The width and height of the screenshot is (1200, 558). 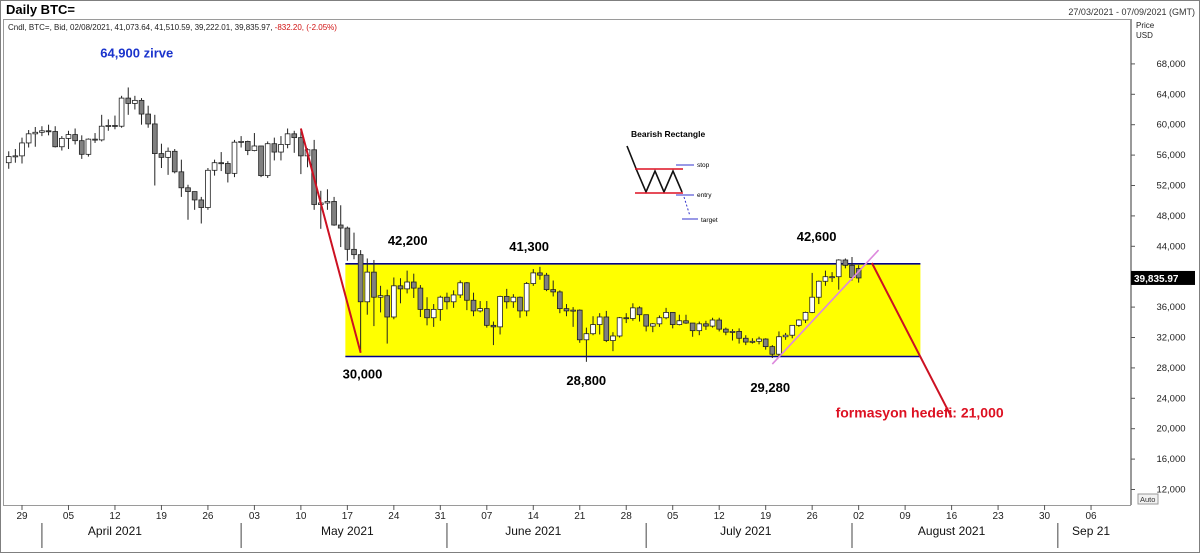 I want to click on auto-scale-button, so click(x=1148, y=499).